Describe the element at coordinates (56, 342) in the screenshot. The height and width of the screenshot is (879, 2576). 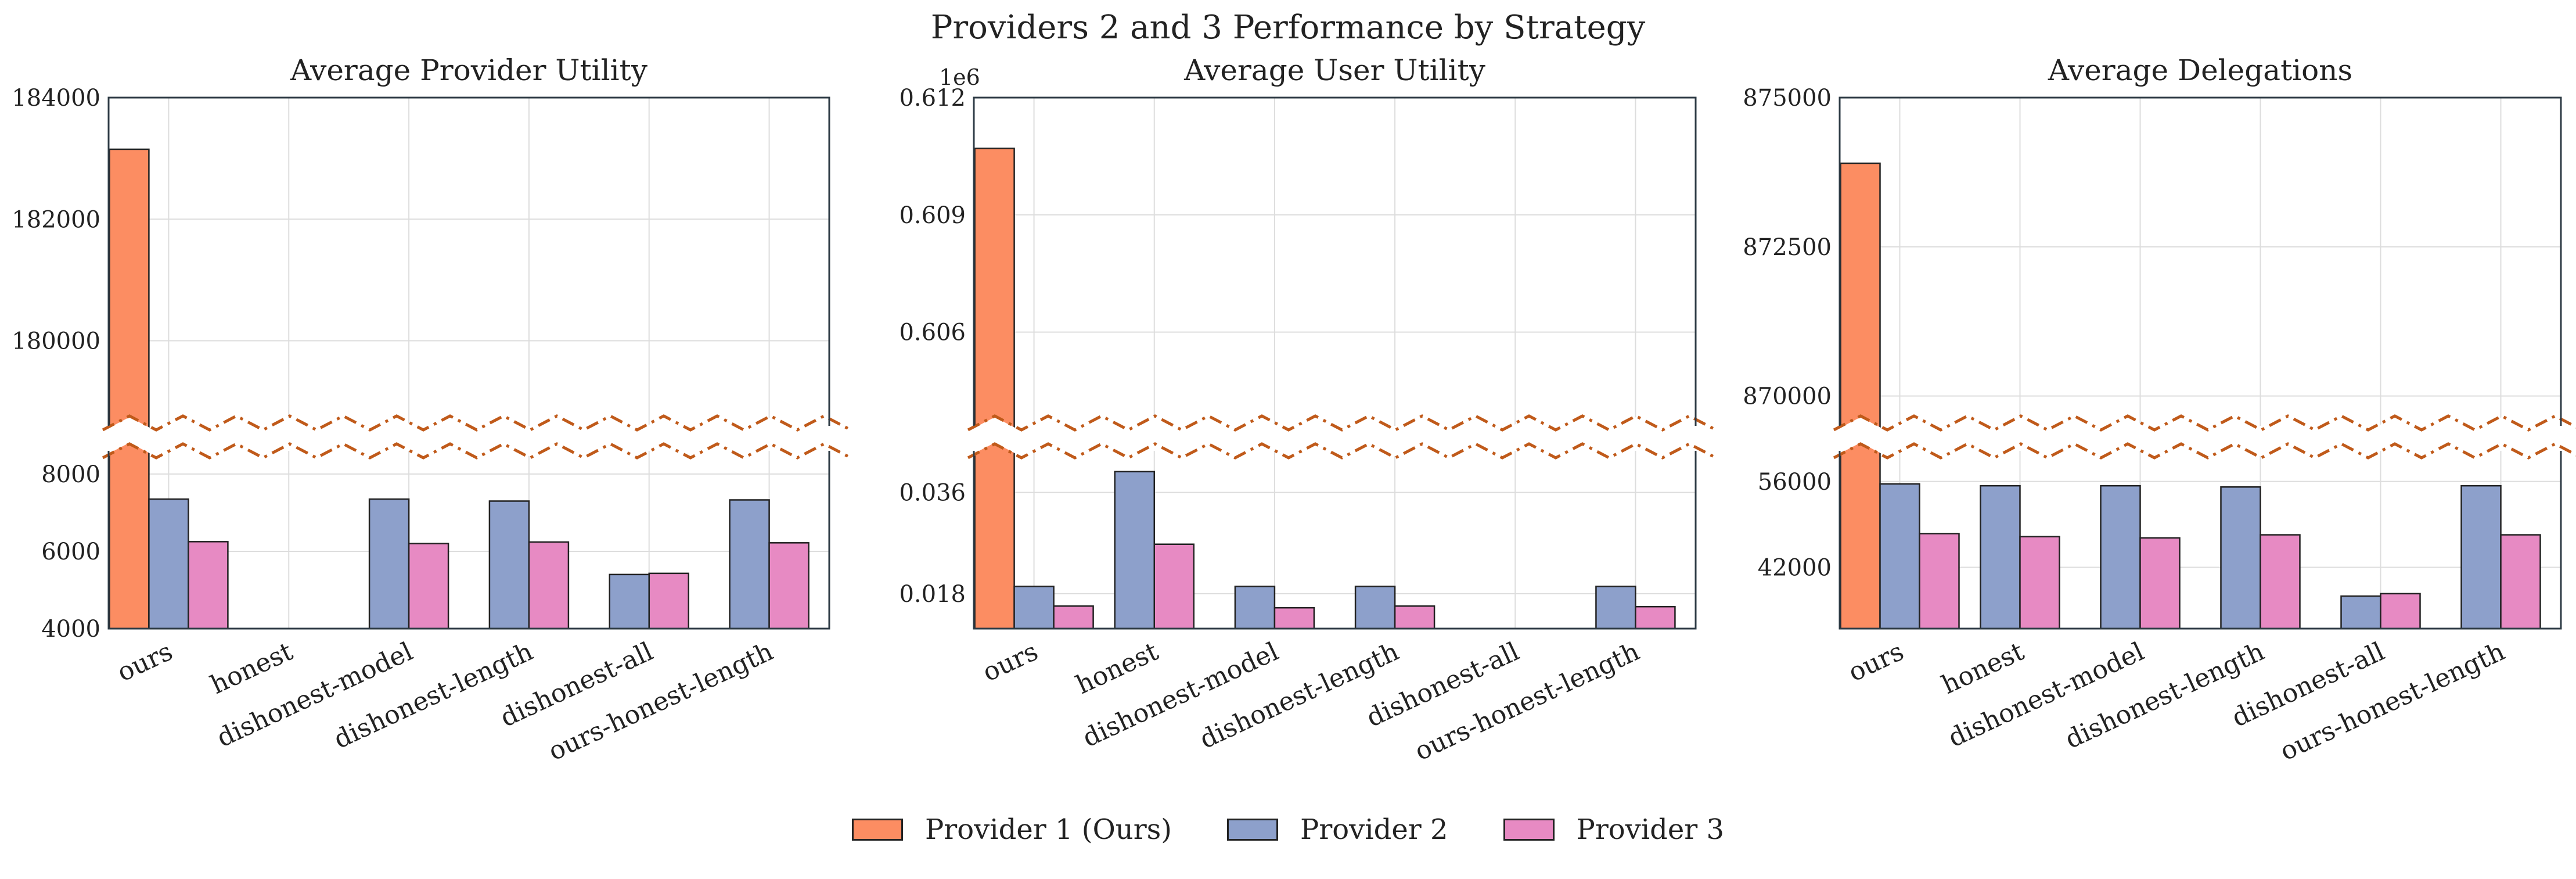
I see `y-tick-label: 180000` at that location.